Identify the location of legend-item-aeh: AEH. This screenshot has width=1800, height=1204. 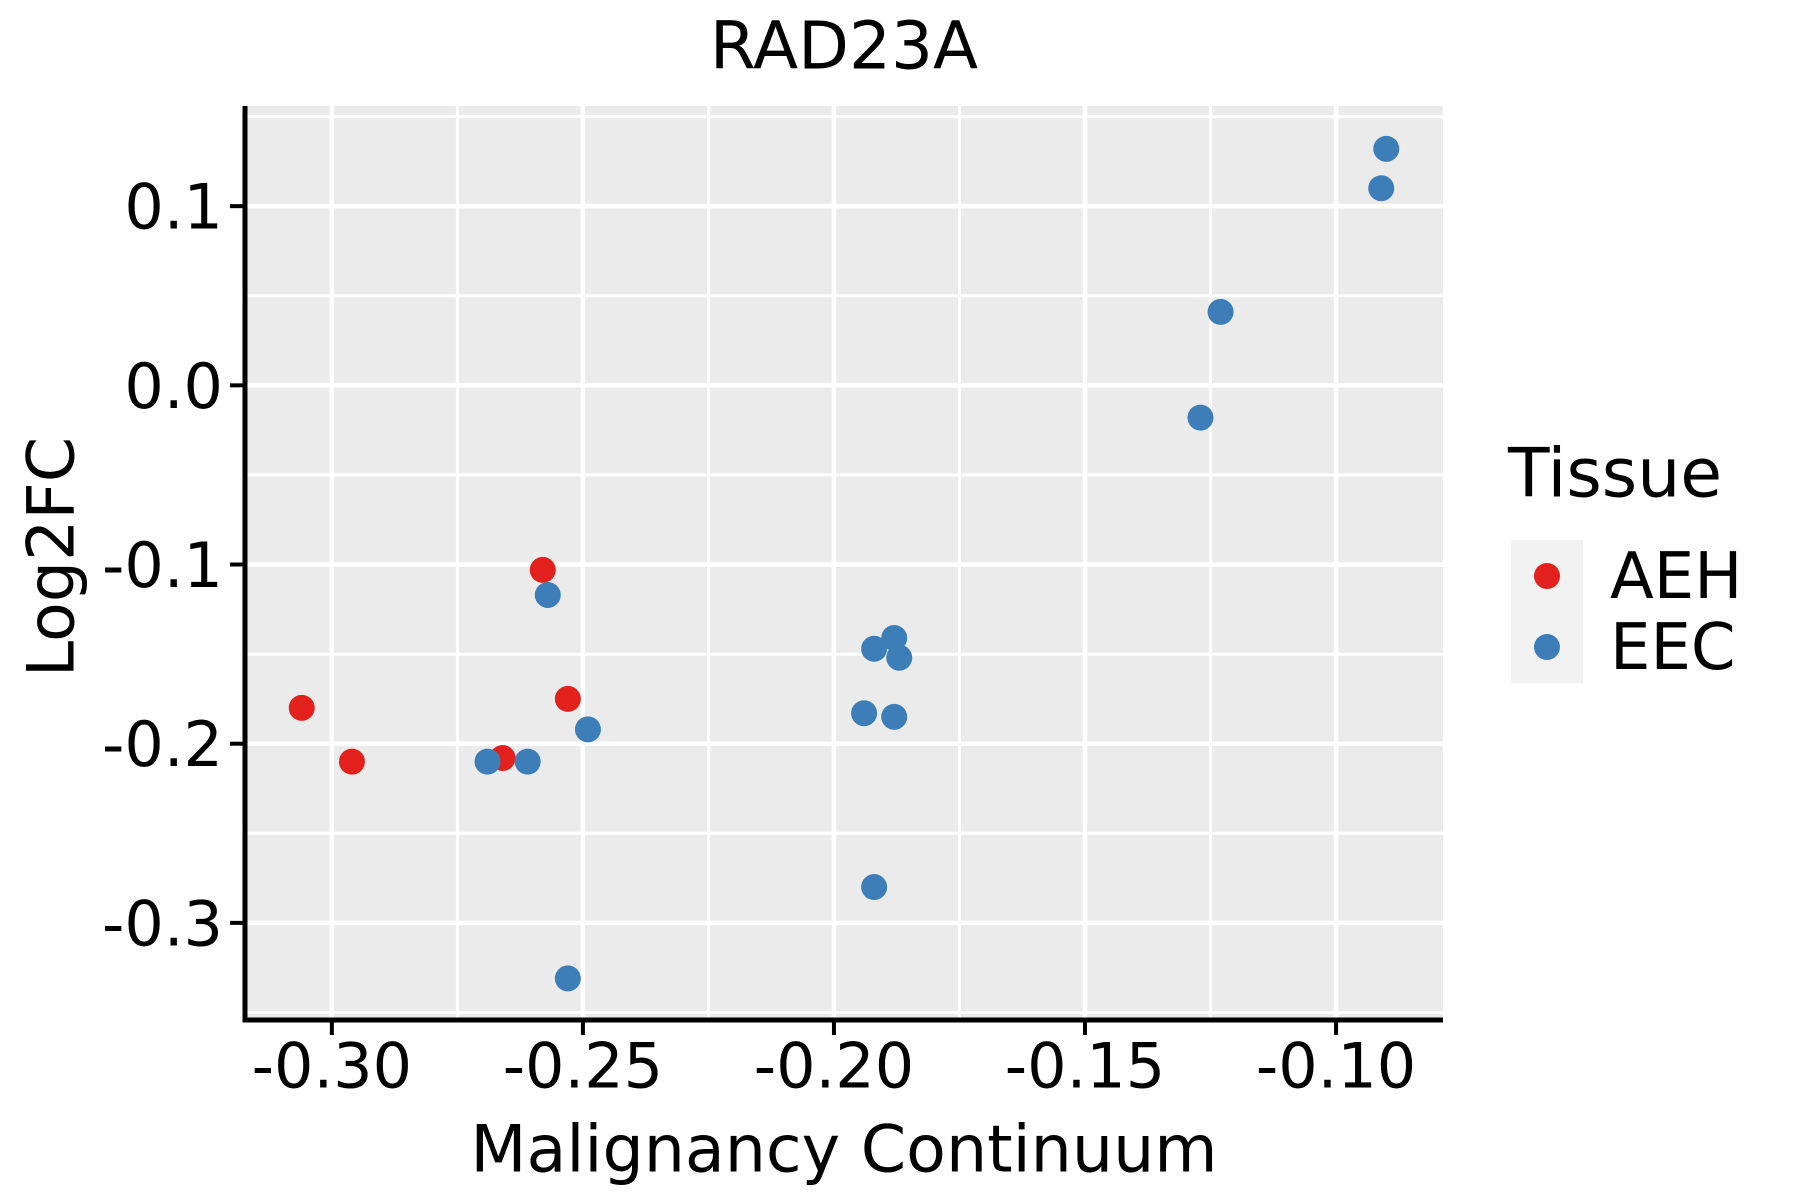
(1626, 577).